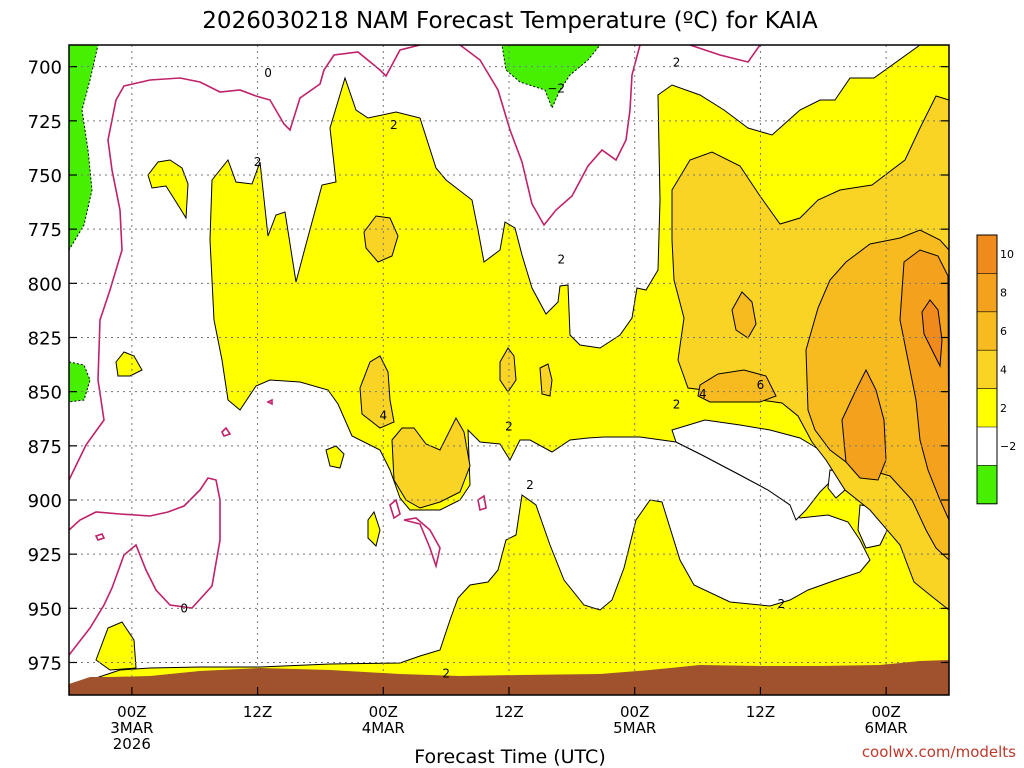 The image size is (1024, 768). What do you see at coordinates (374, 528) in the screenshot?
I see `fill-2-4-island-d` at bounding box center [374, 528].